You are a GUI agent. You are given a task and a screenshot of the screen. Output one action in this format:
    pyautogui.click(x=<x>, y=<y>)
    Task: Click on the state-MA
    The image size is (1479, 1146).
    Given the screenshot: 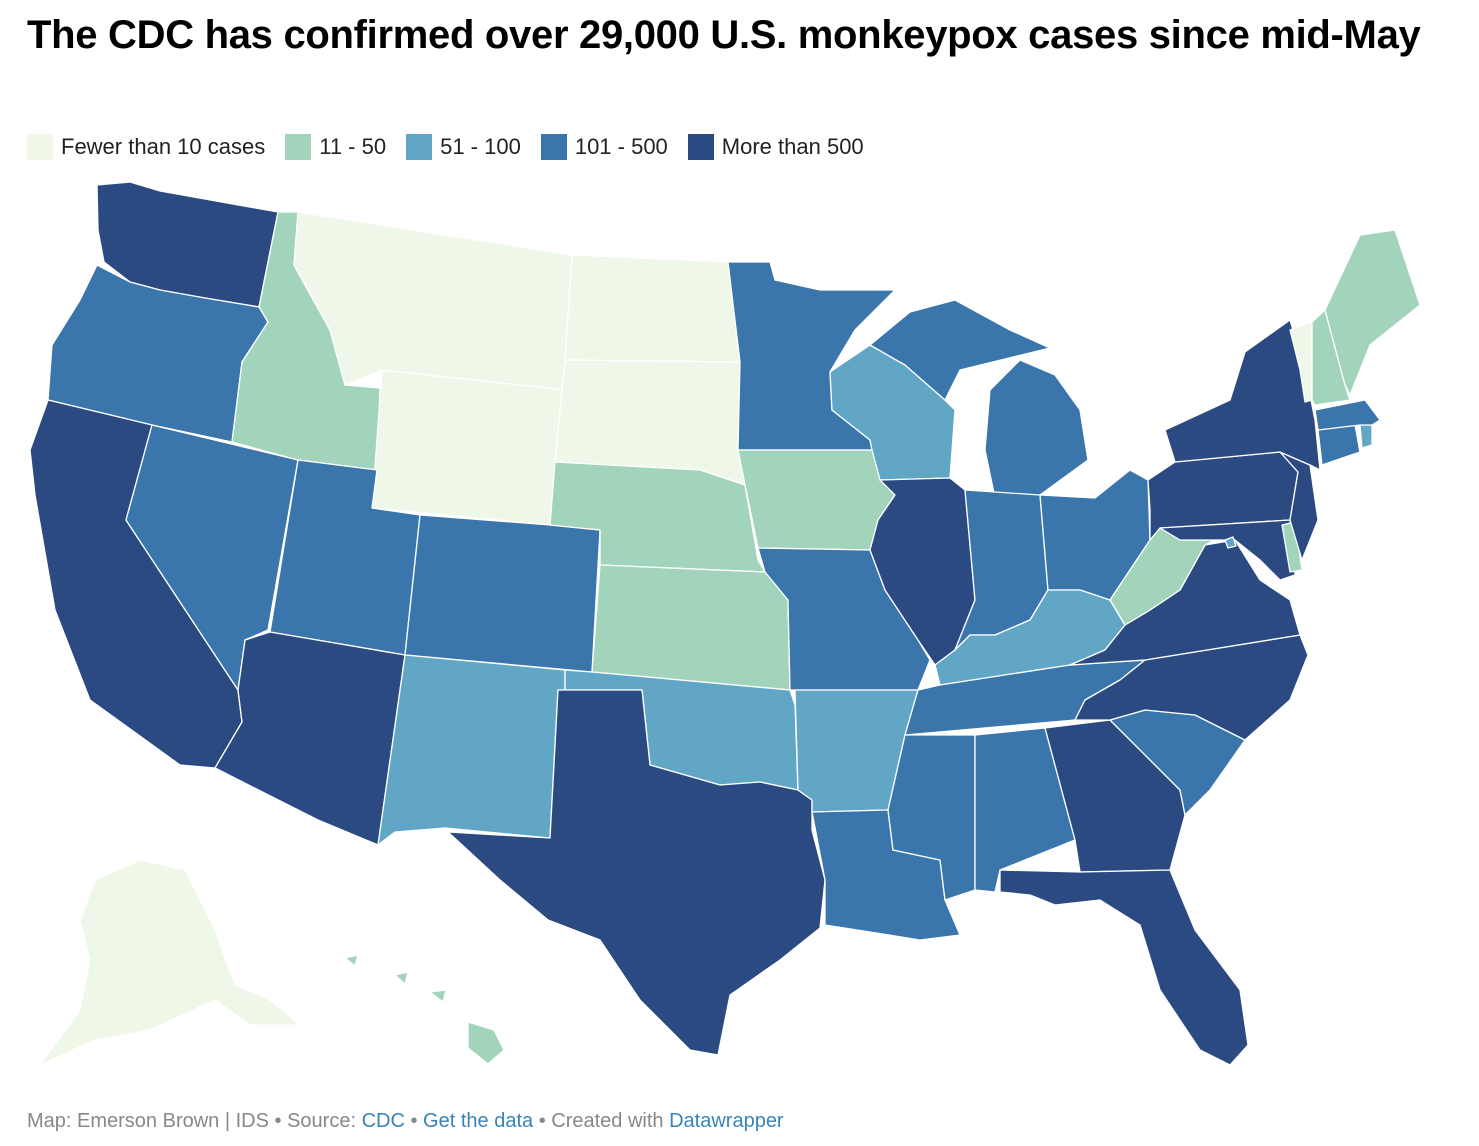 What is the action you would take?
    pyautogui.click(x=1347, y=415)
    